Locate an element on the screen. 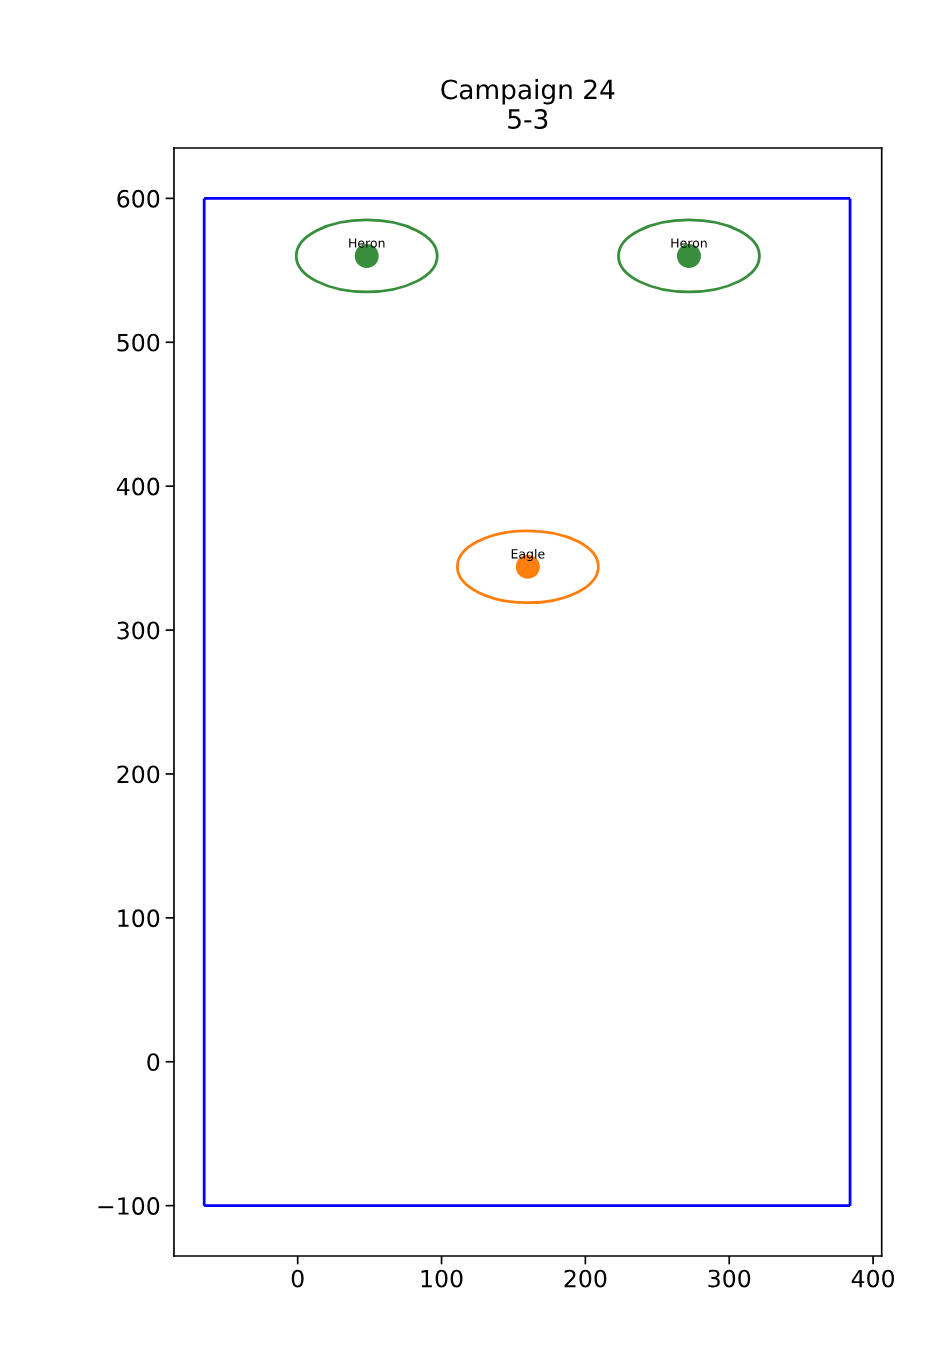  y-tick-label: −100 is located at coordinates (129, 1206).